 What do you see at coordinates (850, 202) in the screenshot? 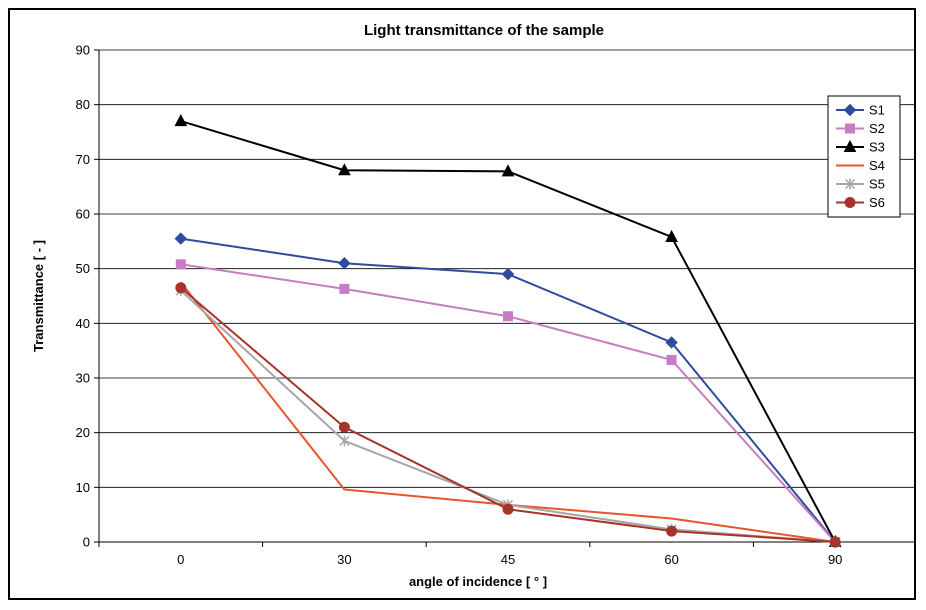
I see `legend-marker-s6` at bounding box center [850, 202].